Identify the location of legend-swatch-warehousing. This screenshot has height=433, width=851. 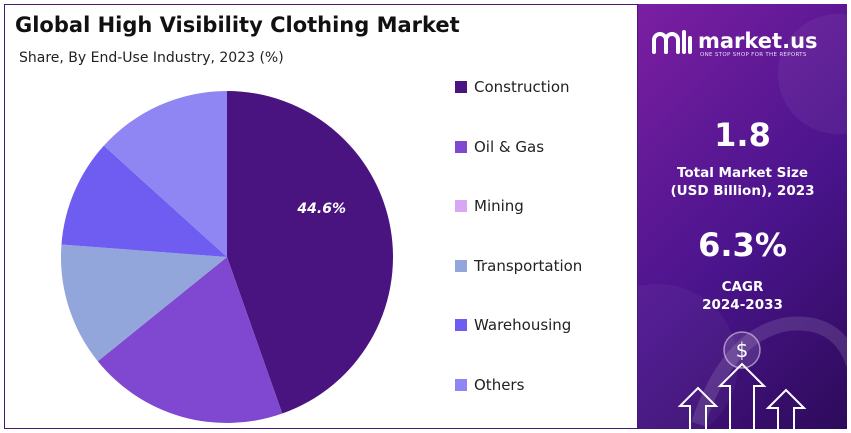
(461, 325).